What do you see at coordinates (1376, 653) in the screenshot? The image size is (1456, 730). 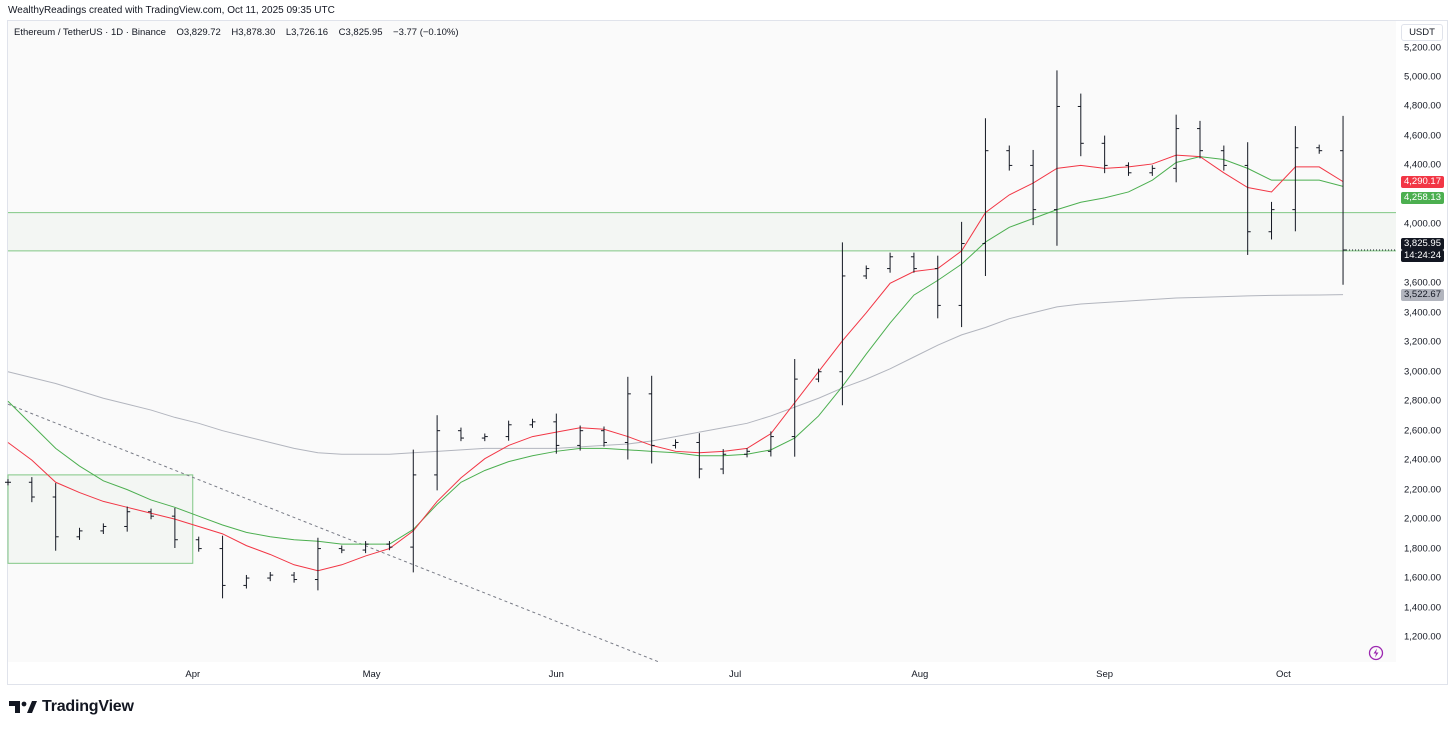 I see `flash-icon` at bounding box center [1376, 653].